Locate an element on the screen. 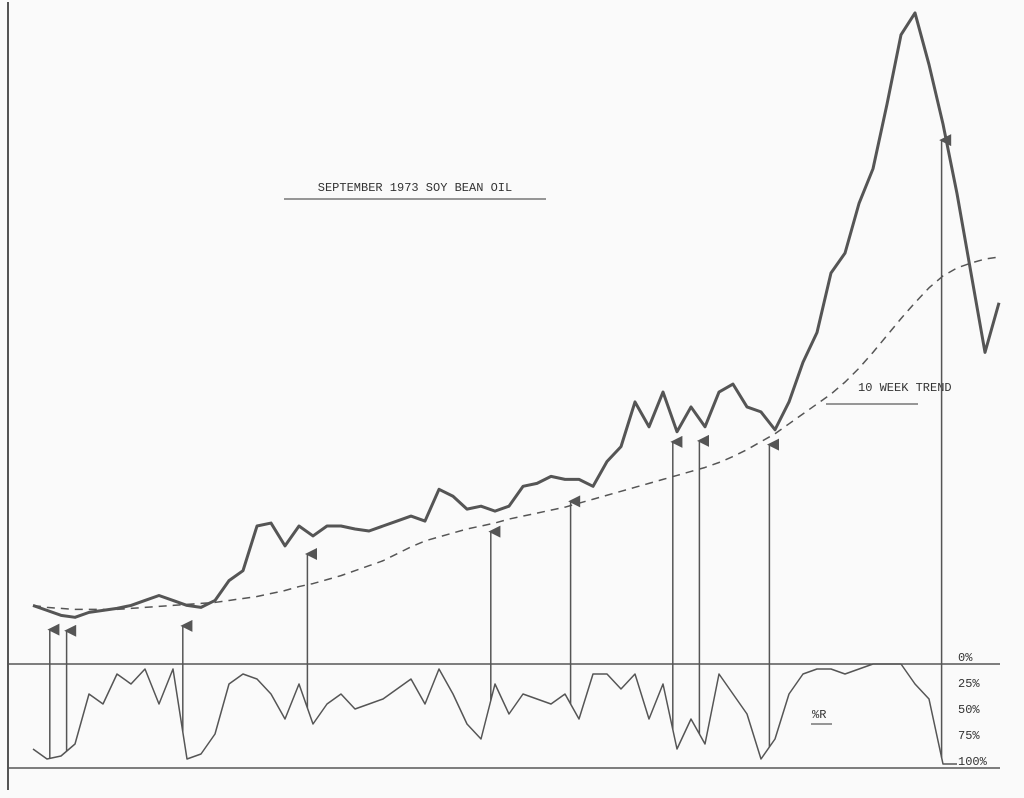 This screenshot has width=1024, height=798. y-tick-label: 100% is located at coordinates (973, 762).